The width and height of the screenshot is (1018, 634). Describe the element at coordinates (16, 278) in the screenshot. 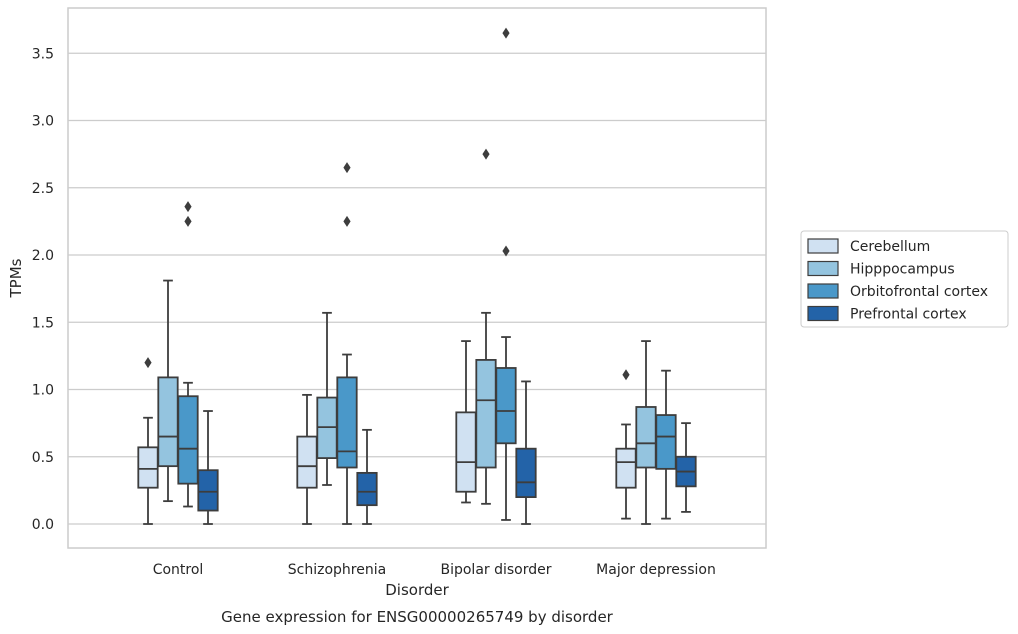

I see `y-axis-label: TPMs` at that location.